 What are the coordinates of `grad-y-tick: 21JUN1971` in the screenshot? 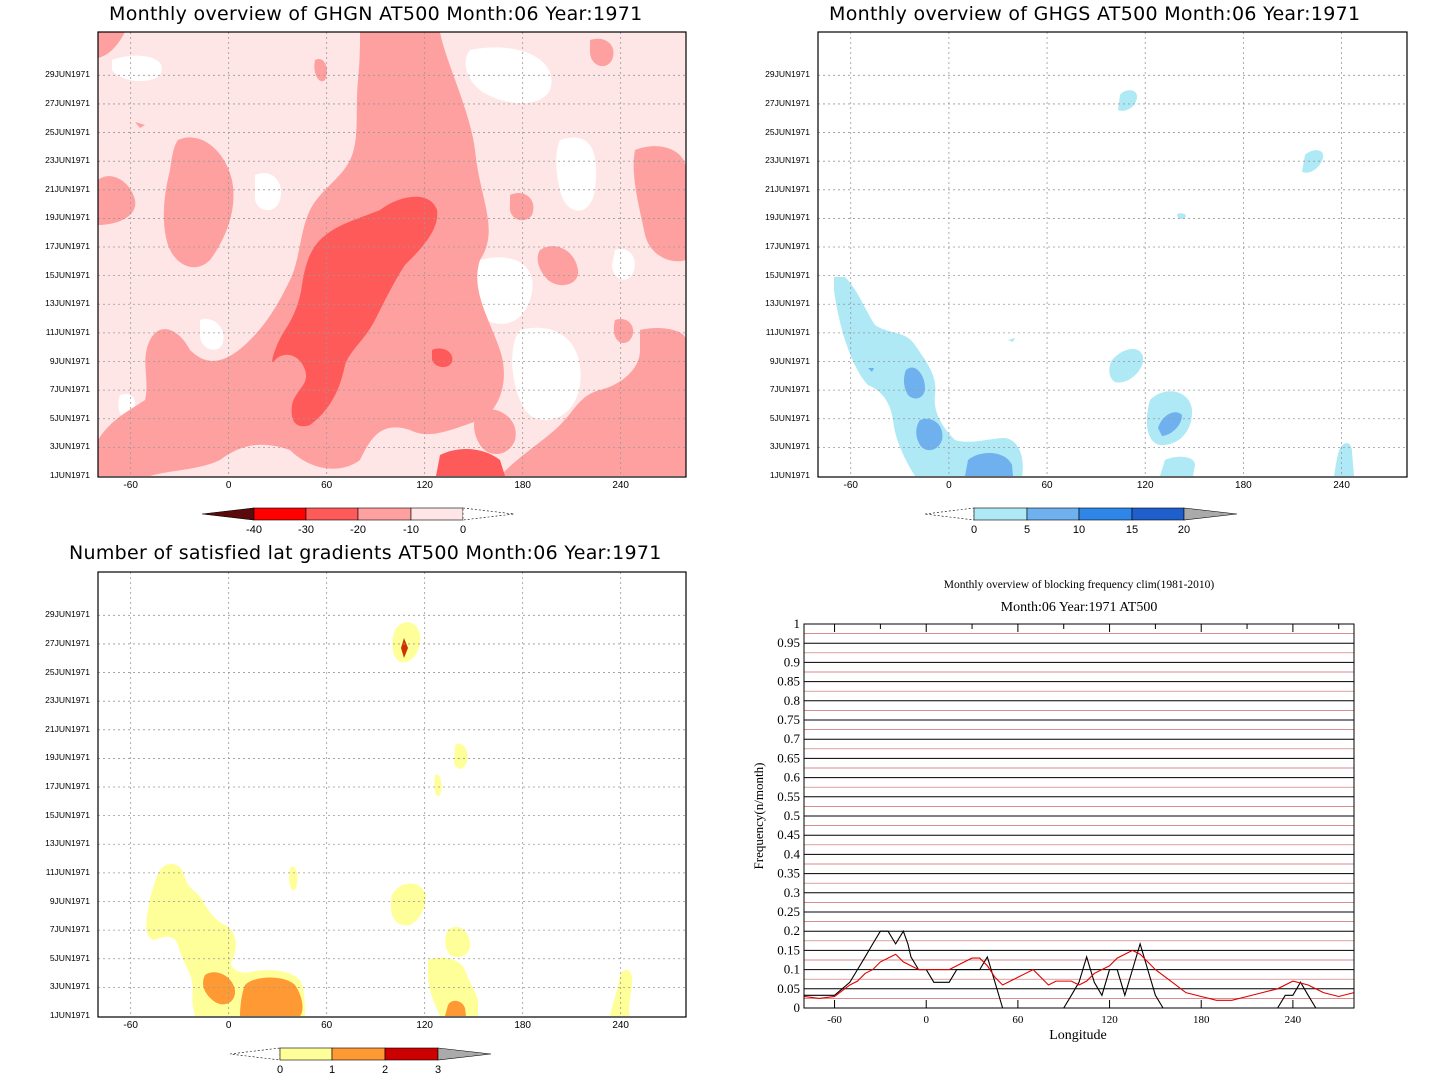 It's located at (67, 728).